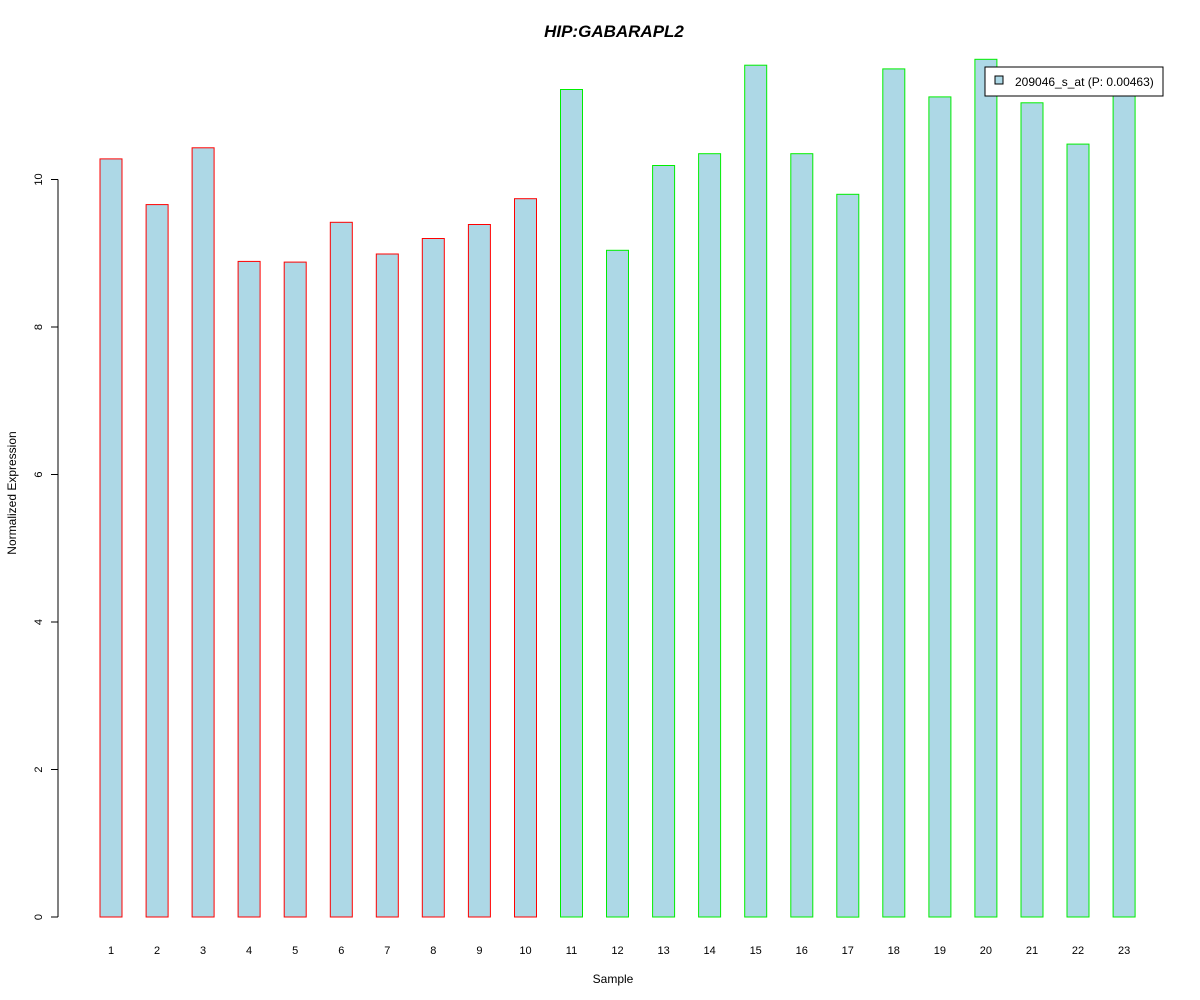 This screenshot has height=1000, width=1200. I want to click on chart-title: HIP:GABARAPL2, so click(614, 31).